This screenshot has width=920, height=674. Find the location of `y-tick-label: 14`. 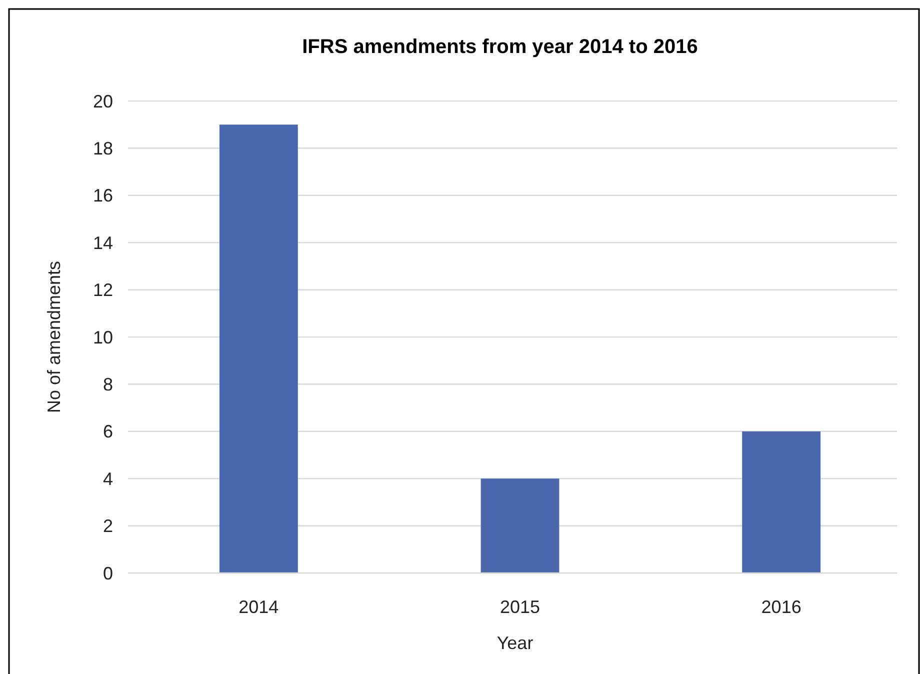

y-tick-label: 14 is located at coordinates (102, 242).